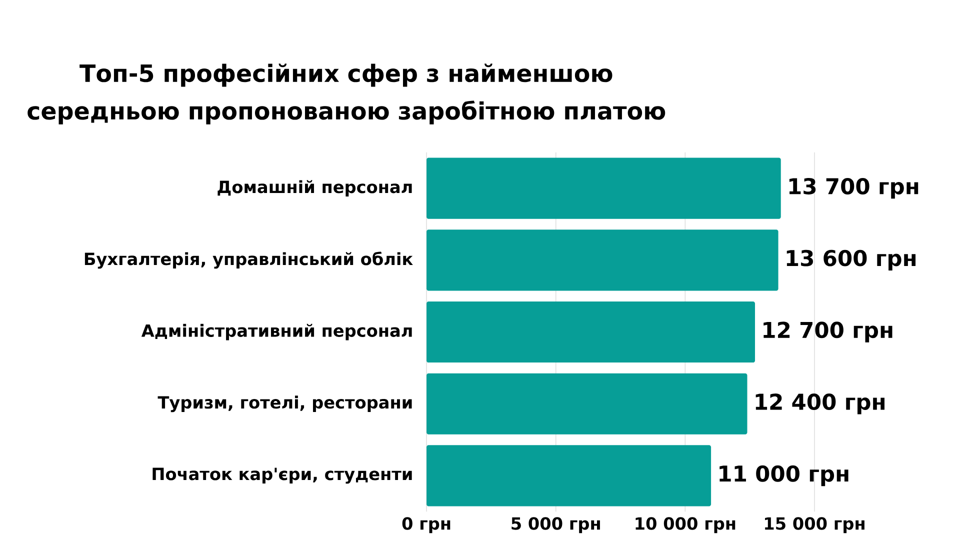 The height and width of the screenshot is (543, 957). I want to click on data-label: 13 600 грн, so click(851, 260).